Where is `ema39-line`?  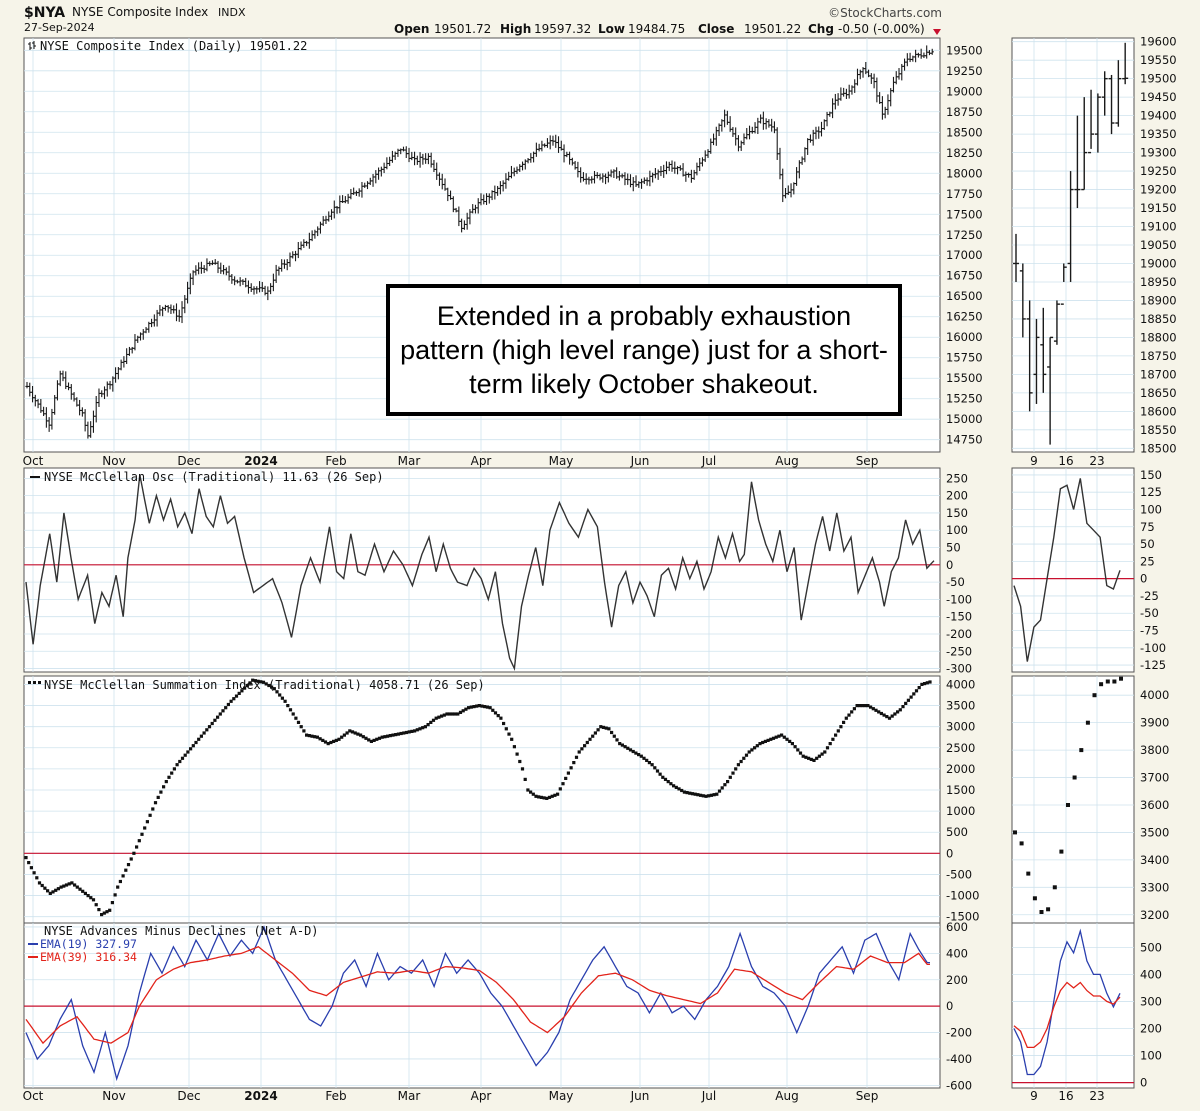 ema39-line is located at coordinates (477, 995).